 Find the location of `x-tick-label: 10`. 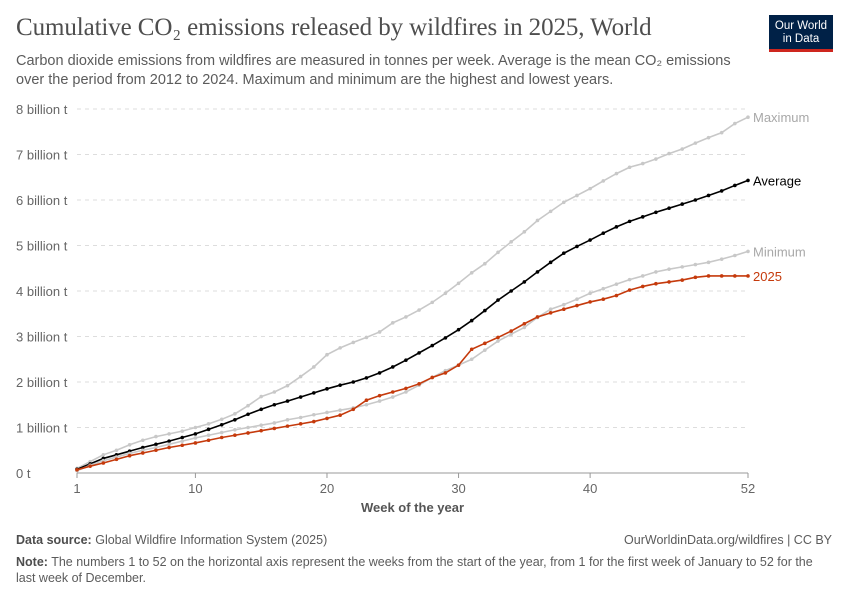

x-tick-label: 10 is located at coordinates (195, 488).